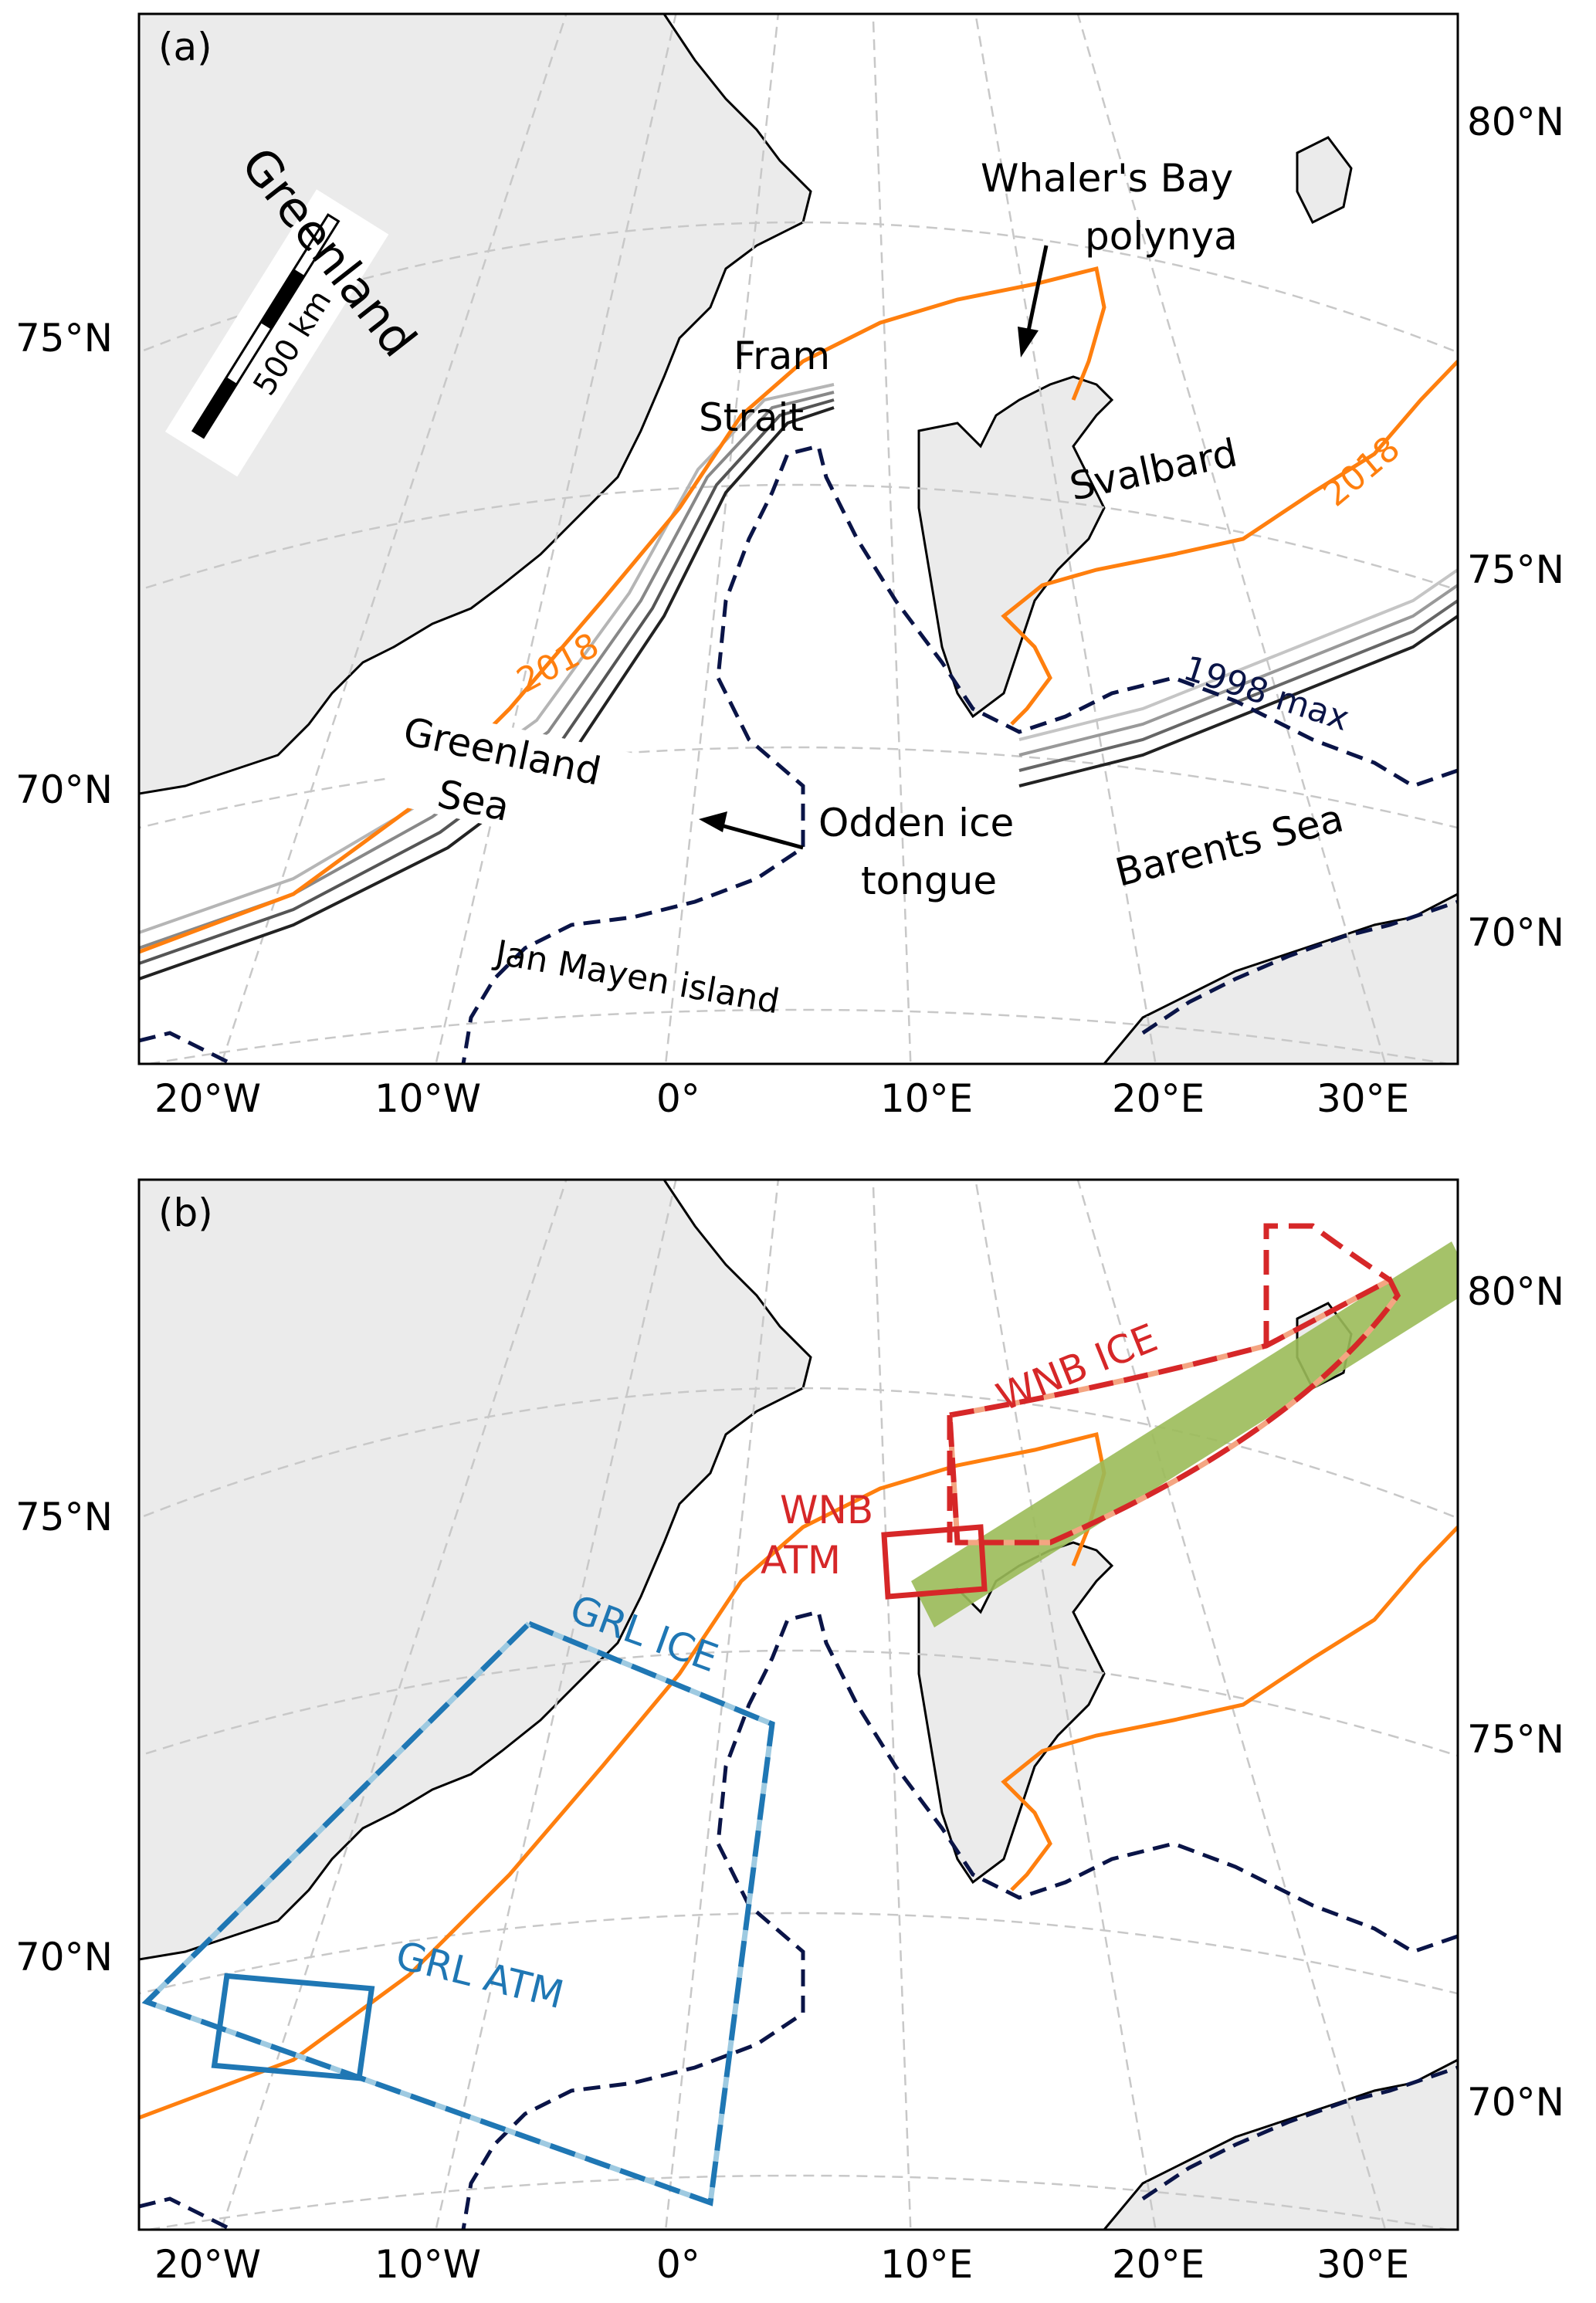 The image size is (1596, 2303). Describe the element at coordinates (293, 2027) in the screenshot. I see `grl-atm-box` at that location.